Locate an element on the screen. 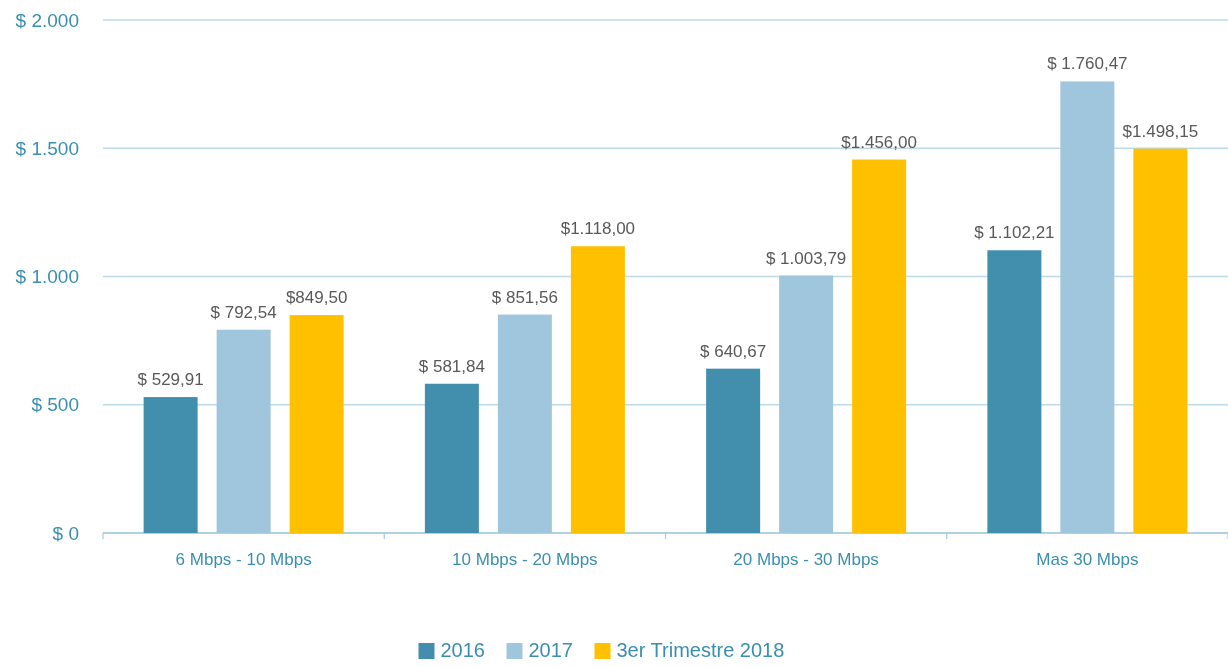  data-label: $ 792,54 is located at coordinates (243, 312).